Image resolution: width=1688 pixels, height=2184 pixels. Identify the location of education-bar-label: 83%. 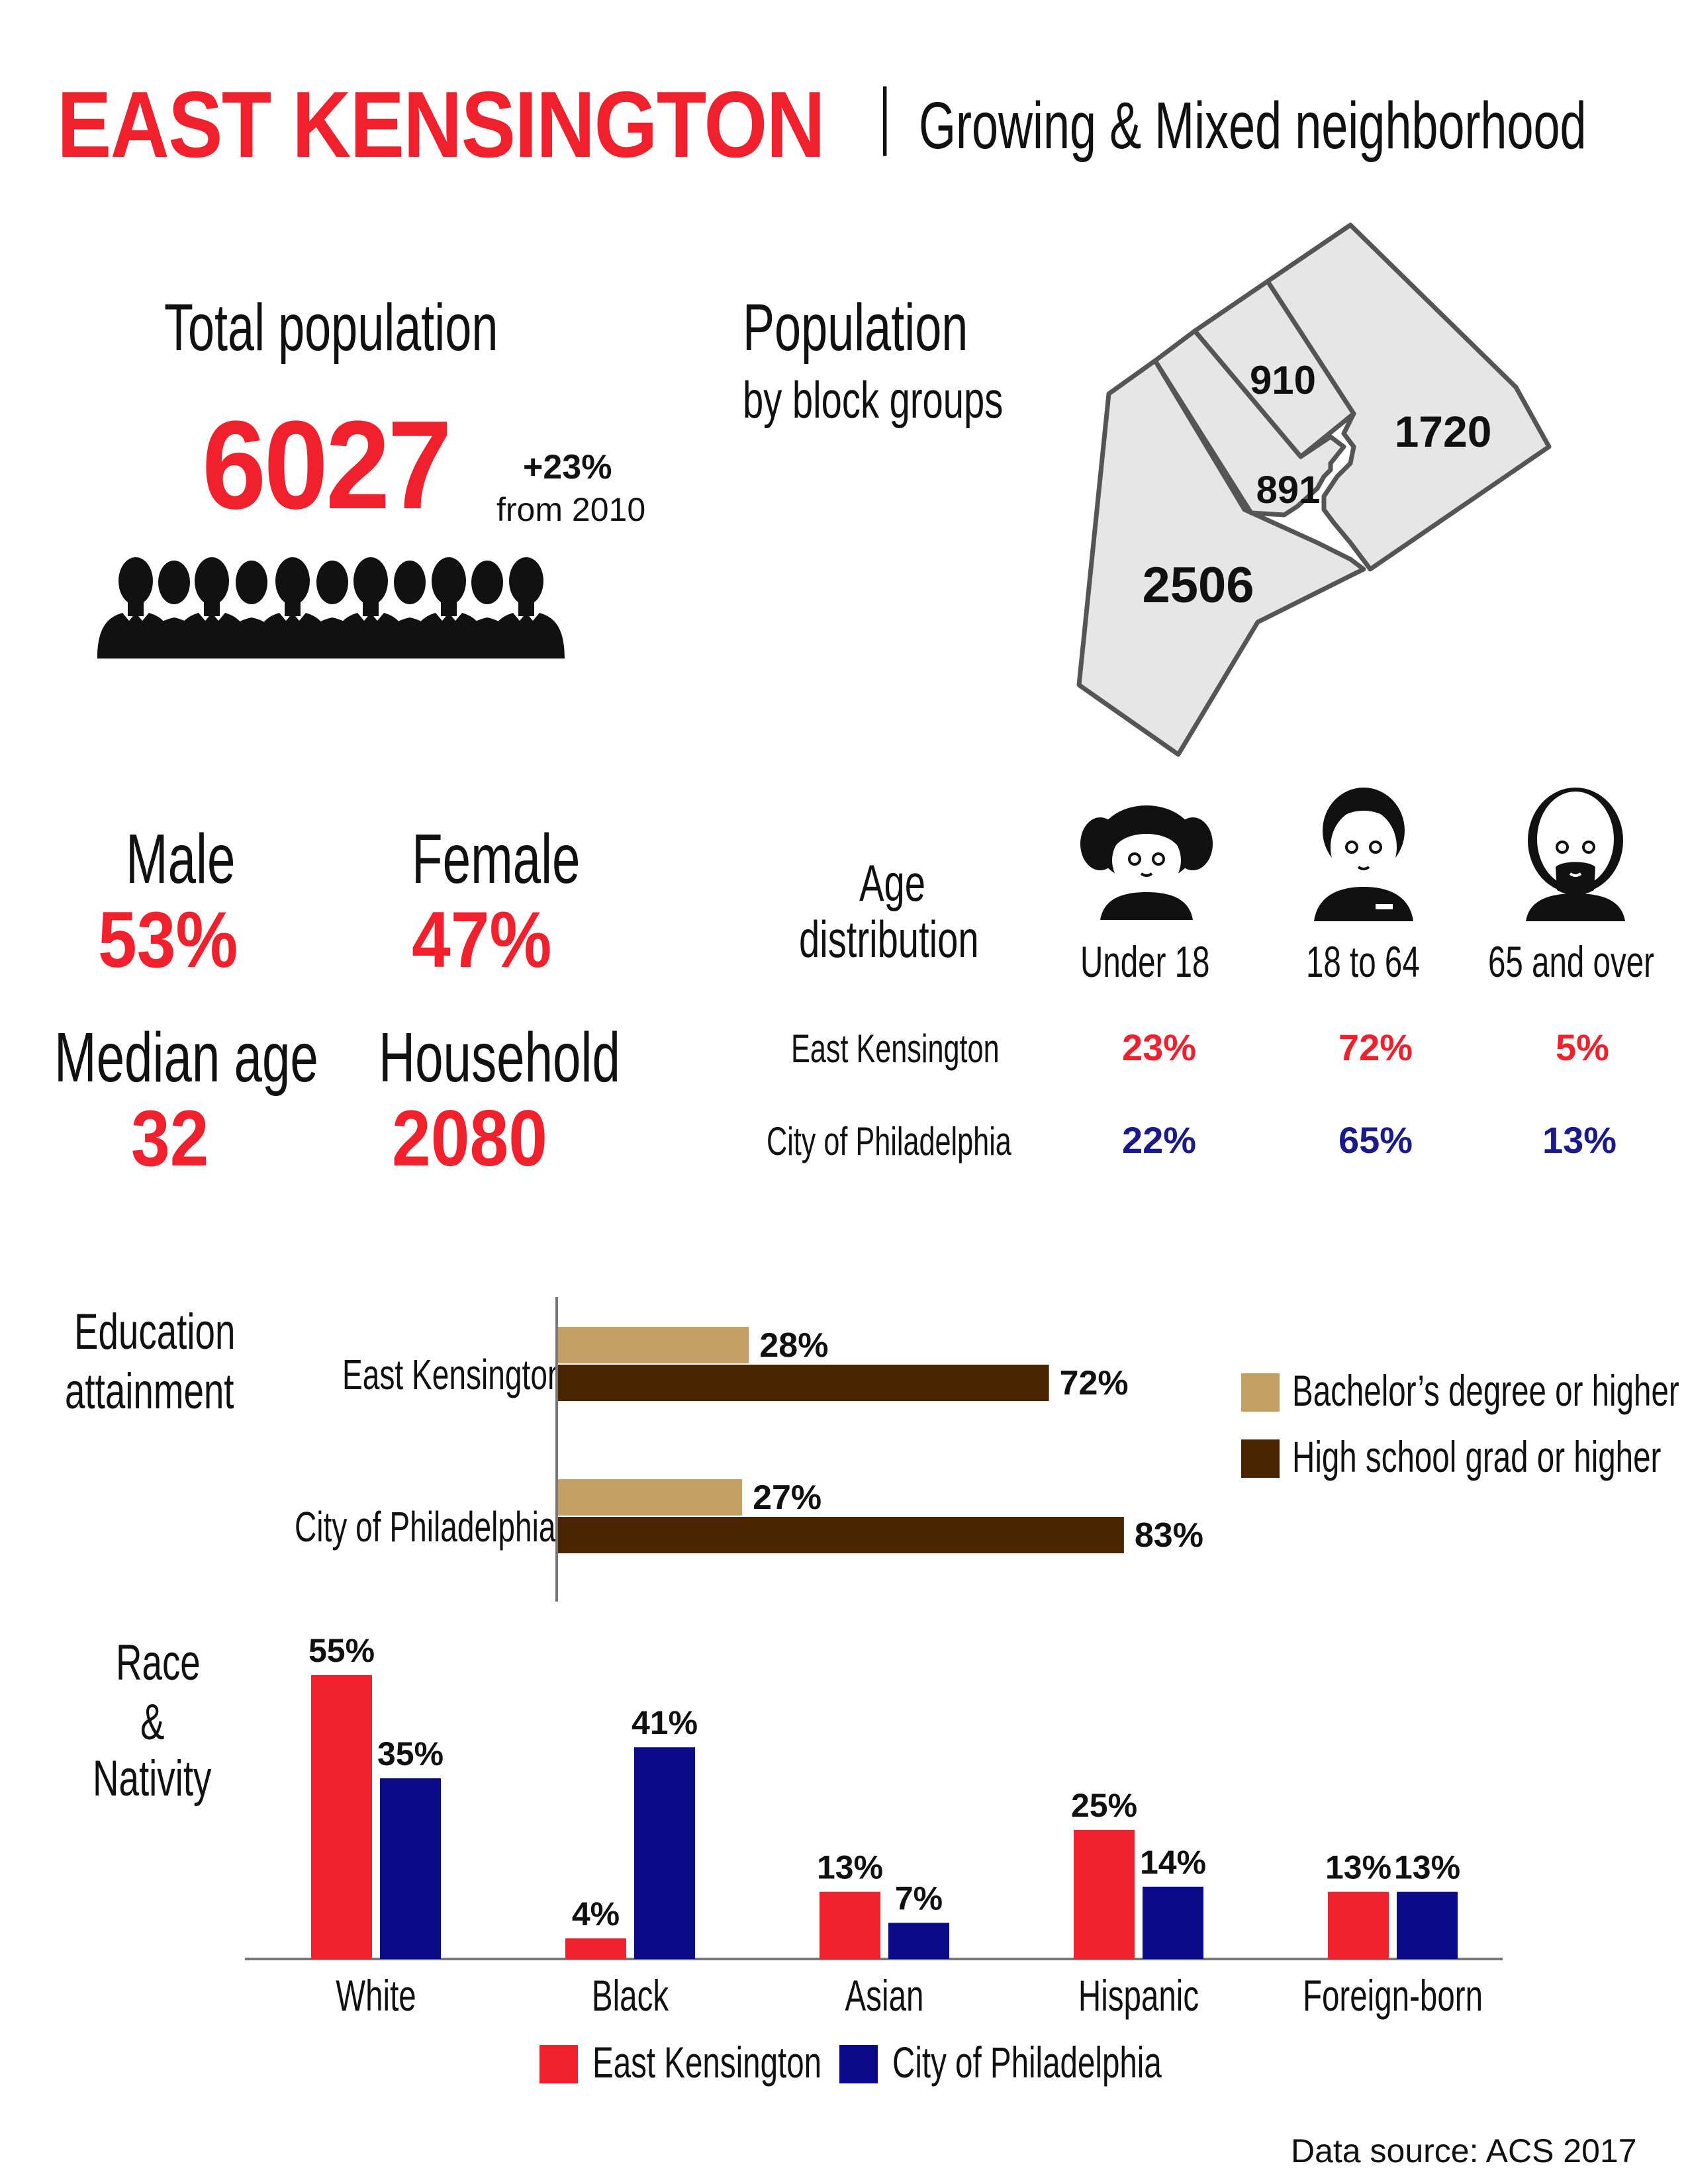
(1169, 1535).